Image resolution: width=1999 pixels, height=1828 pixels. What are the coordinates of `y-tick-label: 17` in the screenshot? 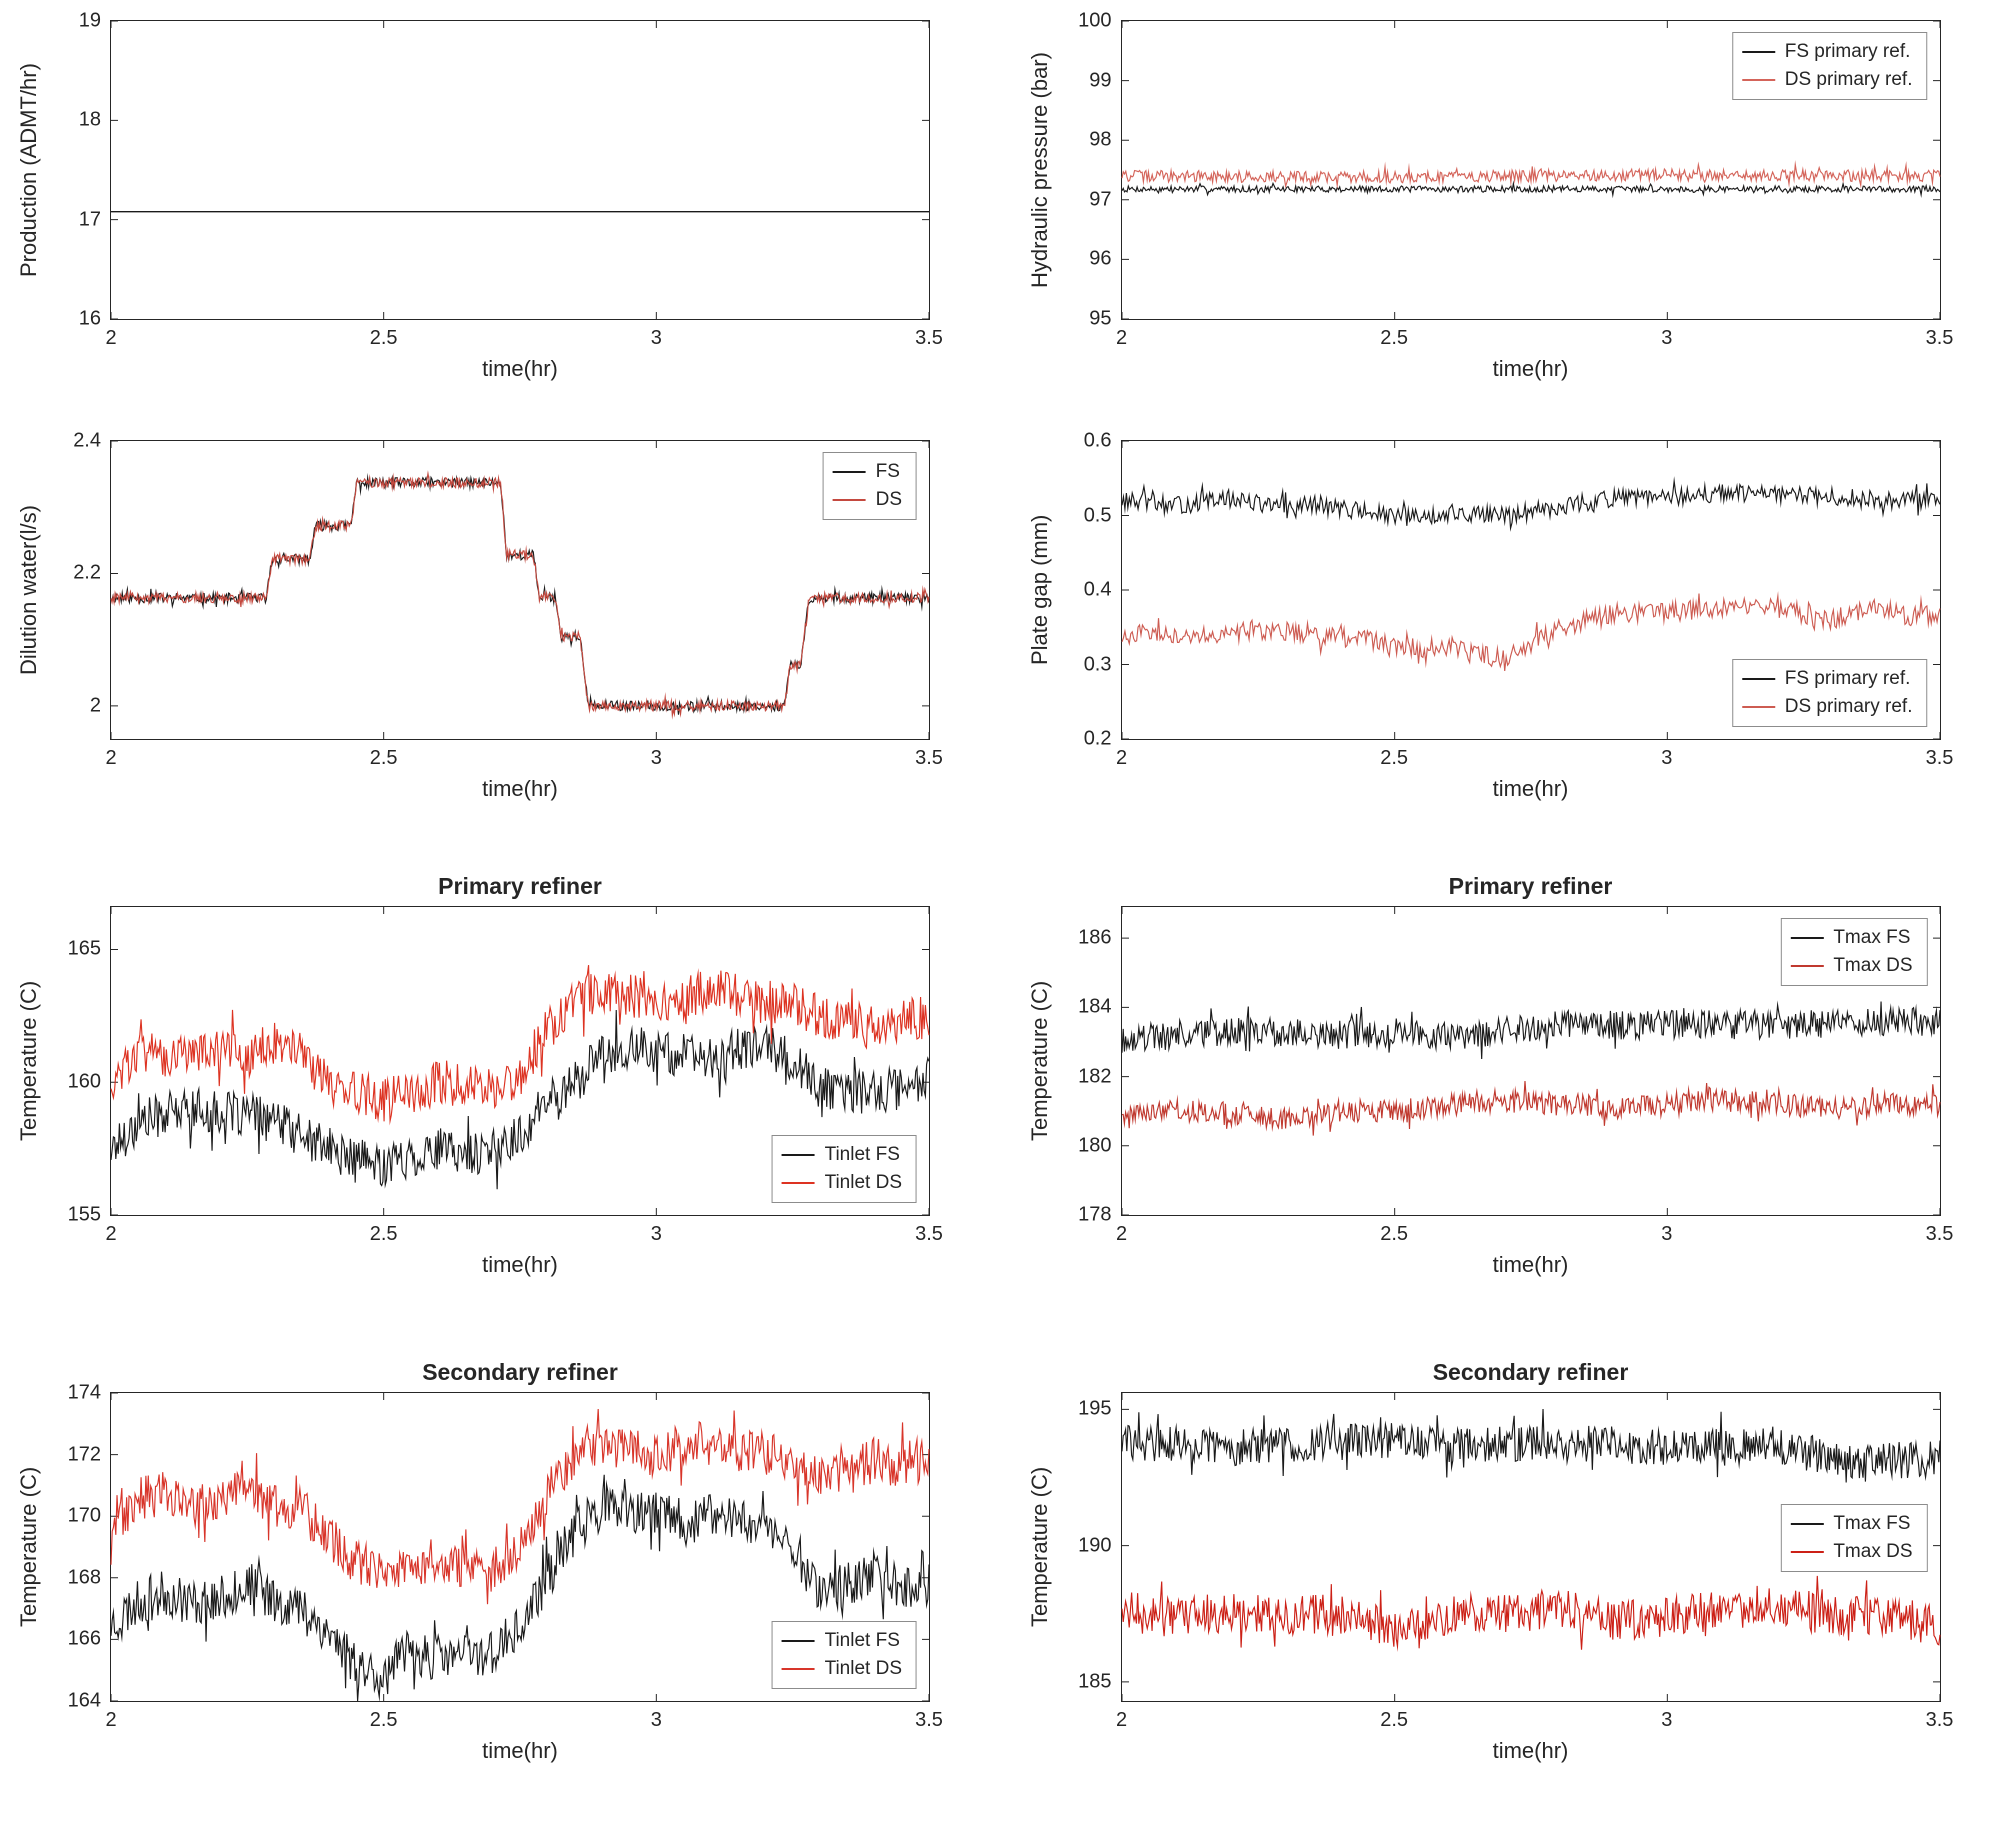 It's located at (89, 219).